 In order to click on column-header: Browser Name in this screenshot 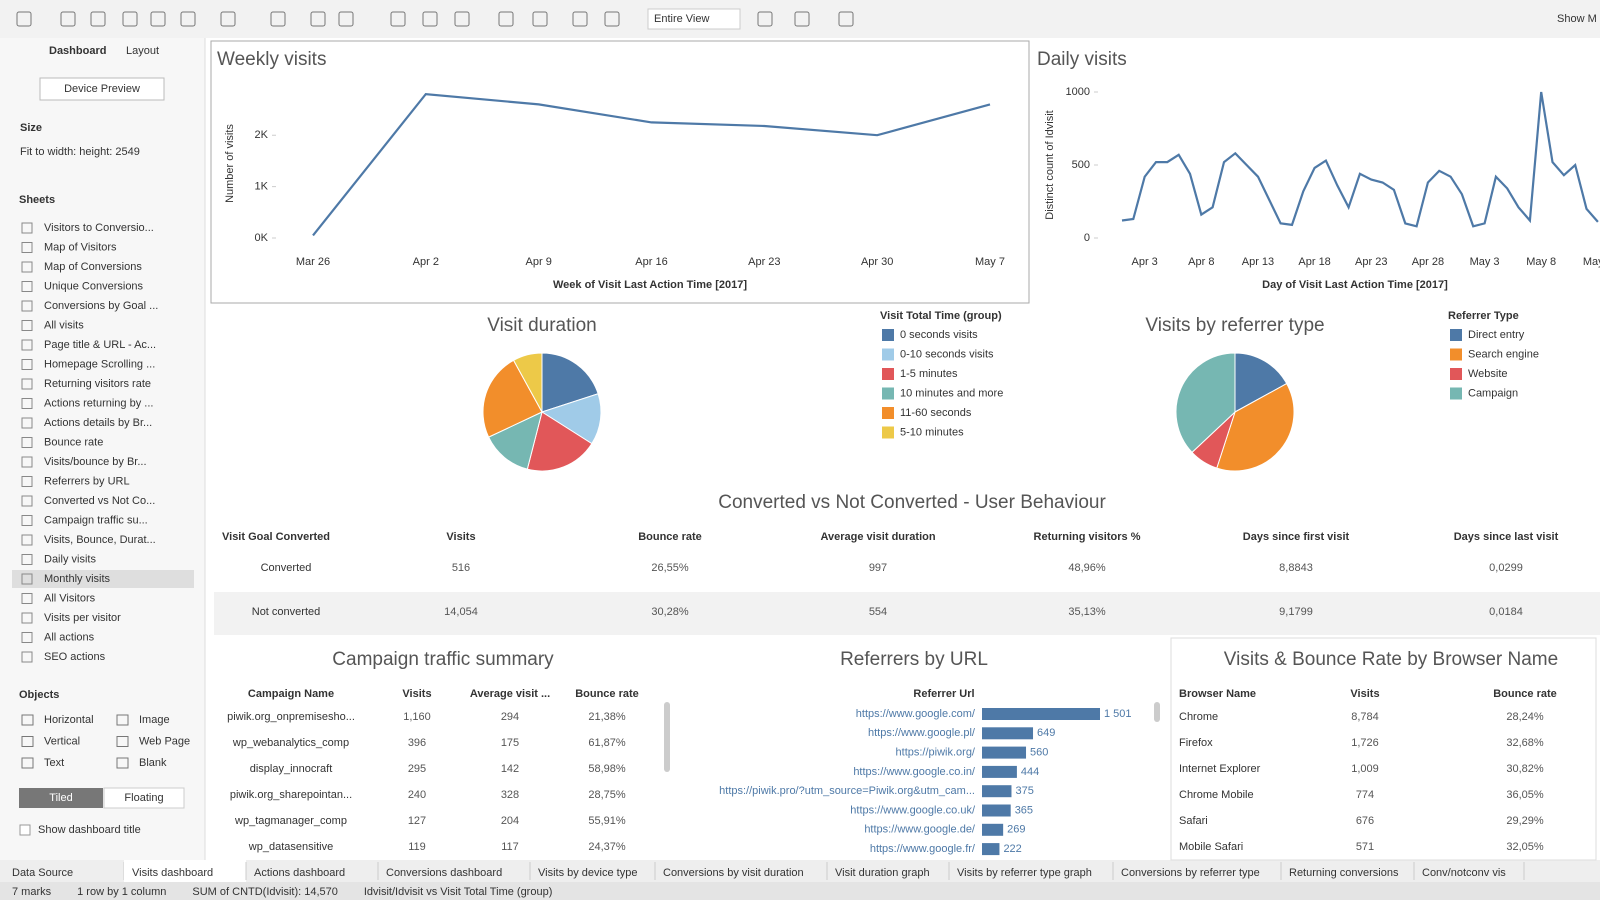, I will do `click(1217, 694)`.